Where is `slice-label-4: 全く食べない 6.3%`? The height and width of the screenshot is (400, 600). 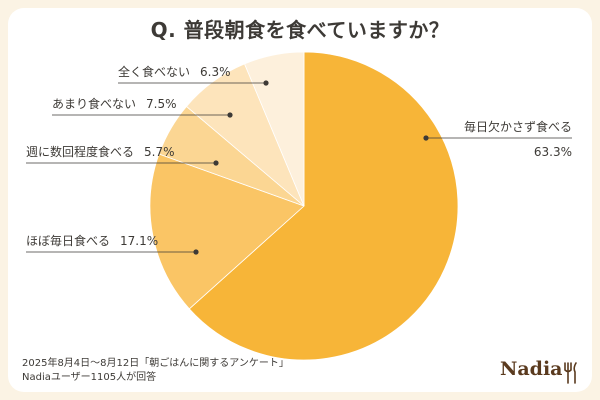
slice-label-4: 全く食べない 6.3% is located at coordinates (174, 71).